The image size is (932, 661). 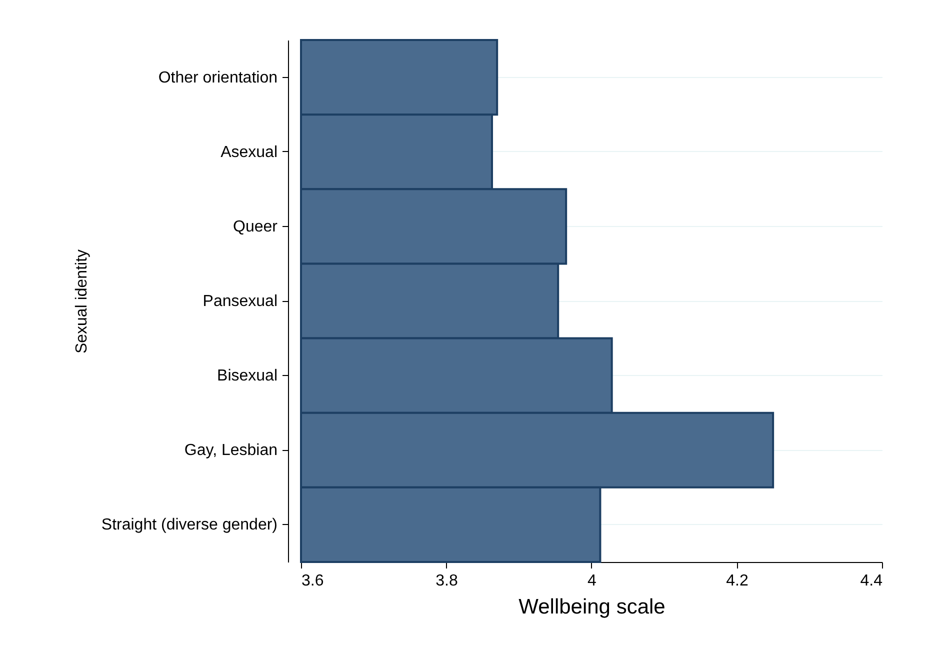 I want to click on y-tick-label: Bisexual, so click(x=247, y=376).